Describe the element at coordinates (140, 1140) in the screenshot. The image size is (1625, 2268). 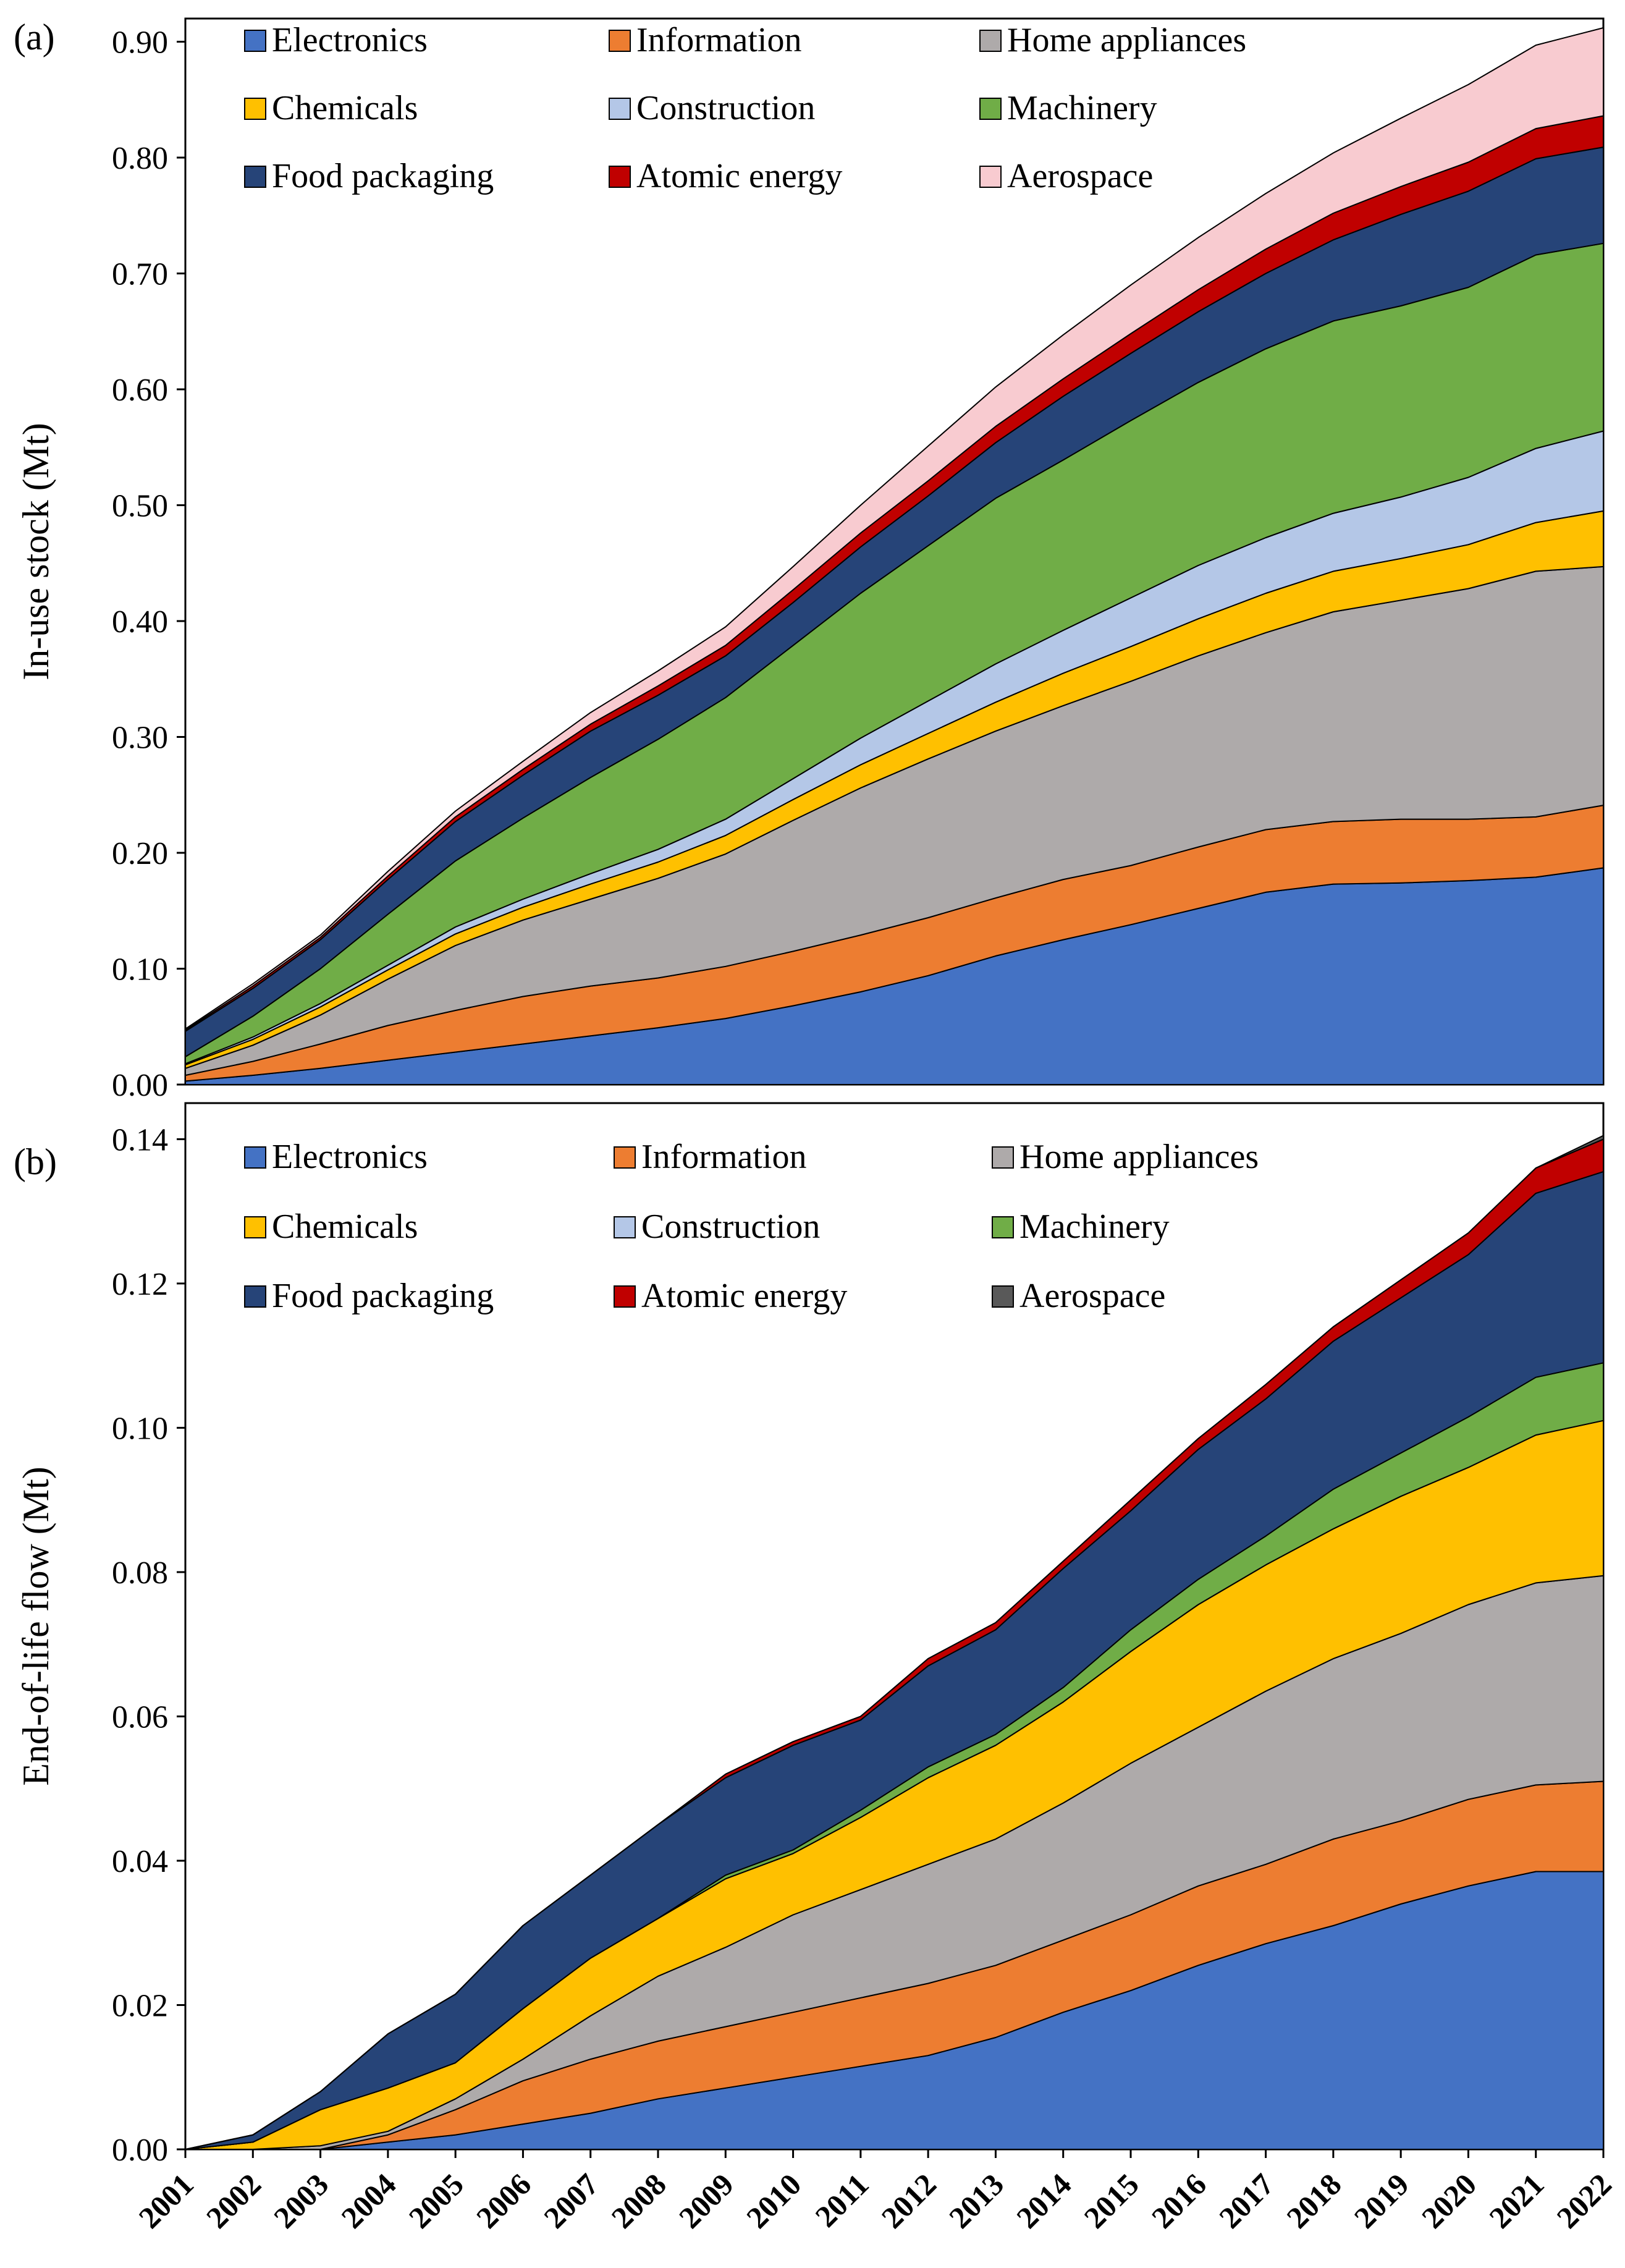
I see `y-tick-label: 0.14` at that location.